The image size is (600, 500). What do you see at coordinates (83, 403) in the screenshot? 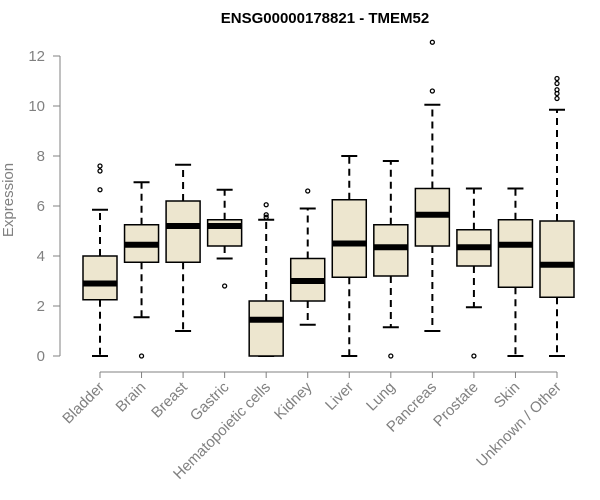
I see `x-tick-label: Bladder` at bounding box center [83, 403].